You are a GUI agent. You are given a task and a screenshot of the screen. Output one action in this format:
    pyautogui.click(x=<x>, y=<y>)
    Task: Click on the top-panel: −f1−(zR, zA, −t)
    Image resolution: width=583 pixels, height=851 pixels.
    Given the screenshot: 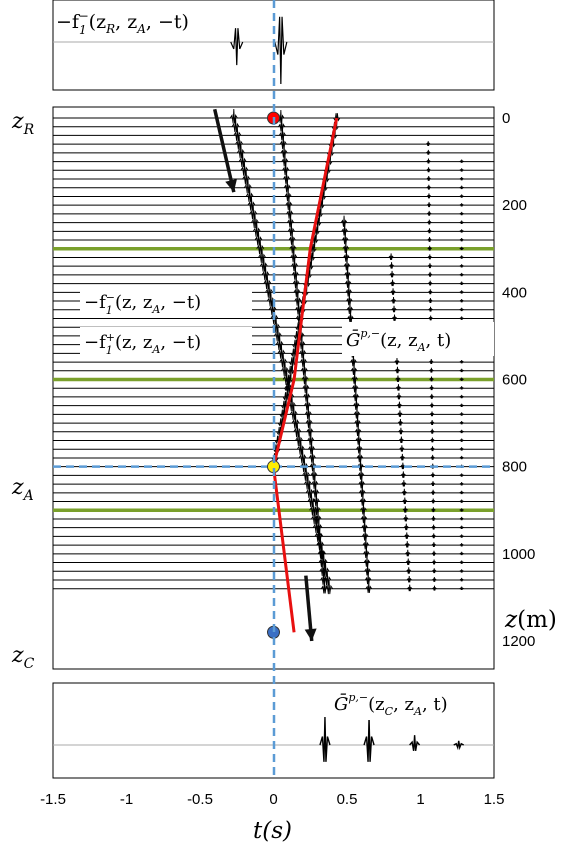 What is the action you would take?
    pyautogui.click(x=273, y=45)
    